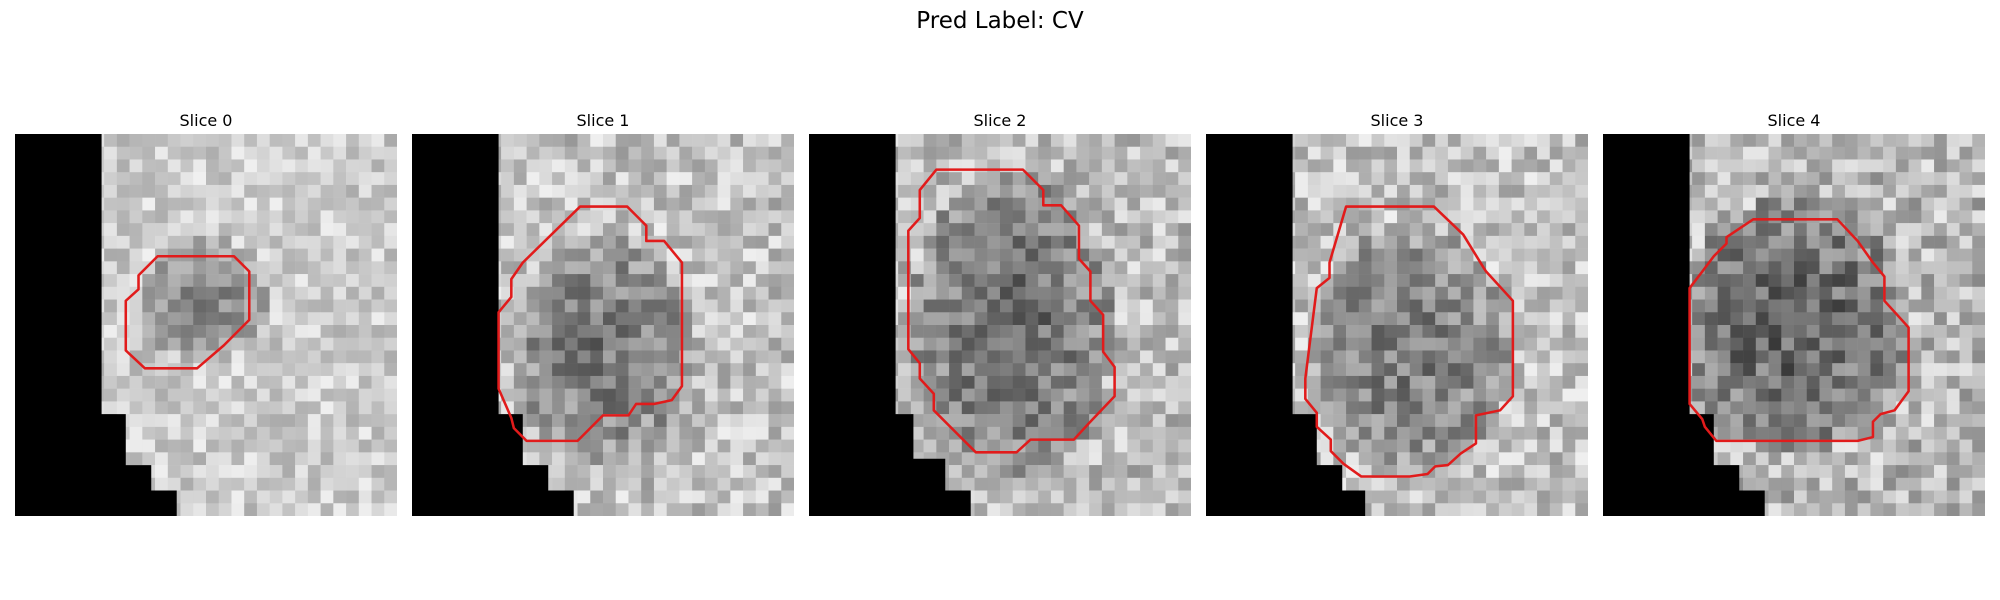 The height and width of the screenshot is (600, 2000). Describe the element at coordinates (1000, 21) in the screenshot. I see `figure-title: Pred Label: CV` at that location.